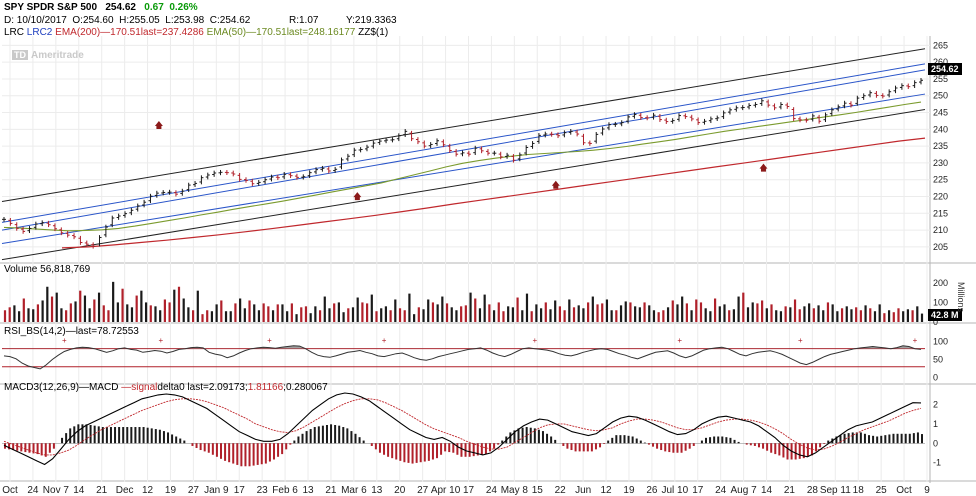 This screenshot has height=496, width=976. Describe the element at coordinates (940, 283) in the screenshot. I see `volume-tick-label: 200` at that location.